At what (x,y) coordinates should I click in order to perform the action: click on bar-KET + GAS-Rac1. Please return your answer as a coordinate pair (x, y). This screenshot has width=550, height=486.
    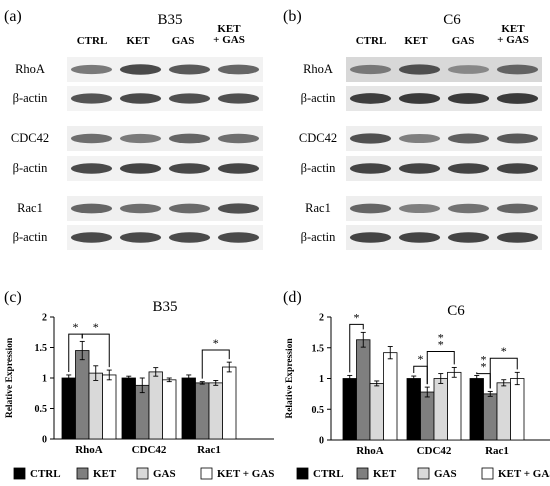
    Looking at the image, I should click on (517, 409).